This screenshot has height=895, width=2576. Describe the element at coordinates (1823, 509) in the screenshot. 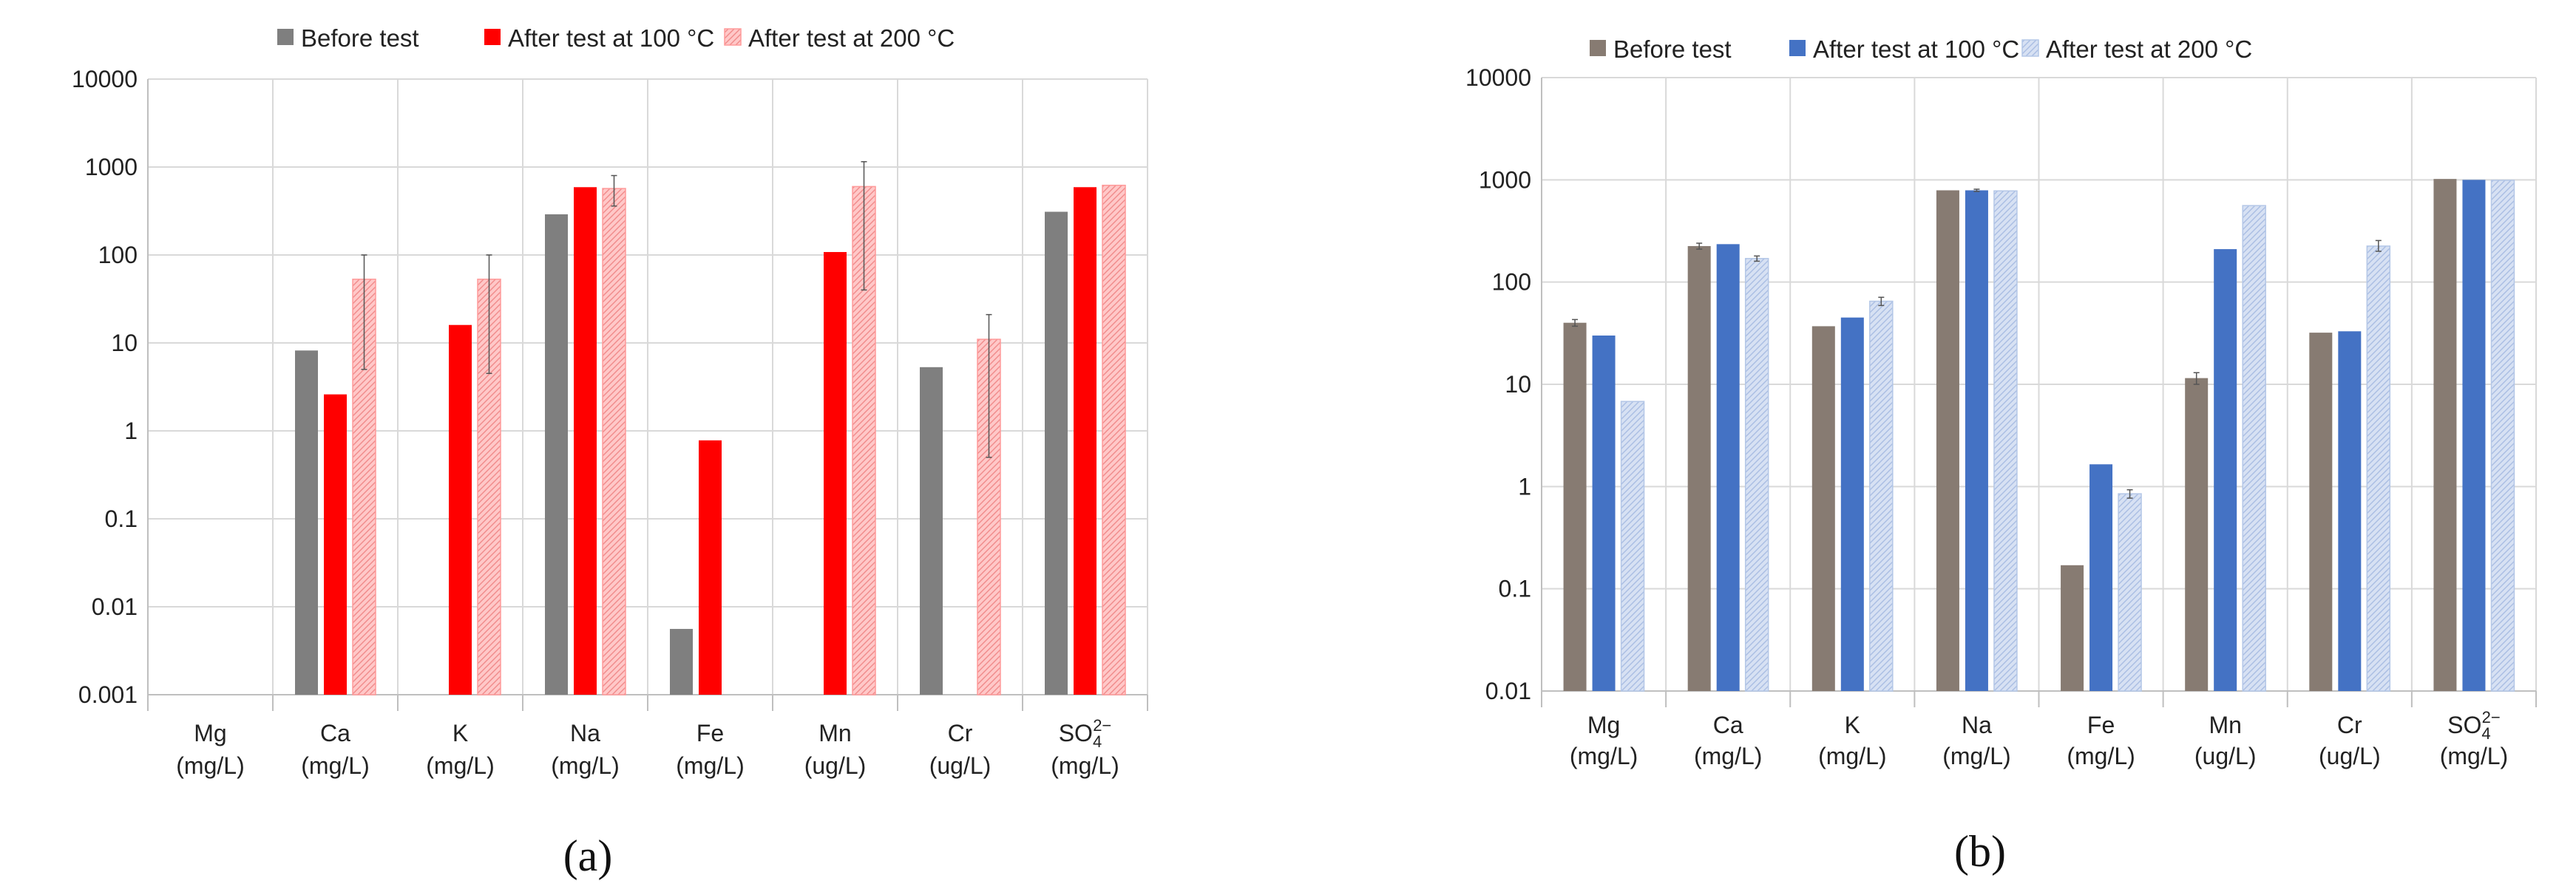

I see `bar-1-k` at that location.